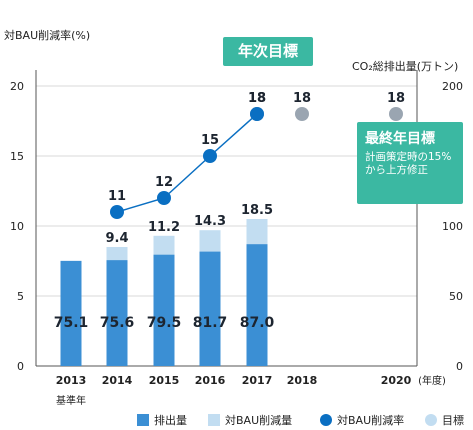 The height and width of the screenshot is (430, 473). What do you see at coordinates (164, 380) in the screenshot?
I see `x-tick-label: 2015` at bounding box center [164, 380].